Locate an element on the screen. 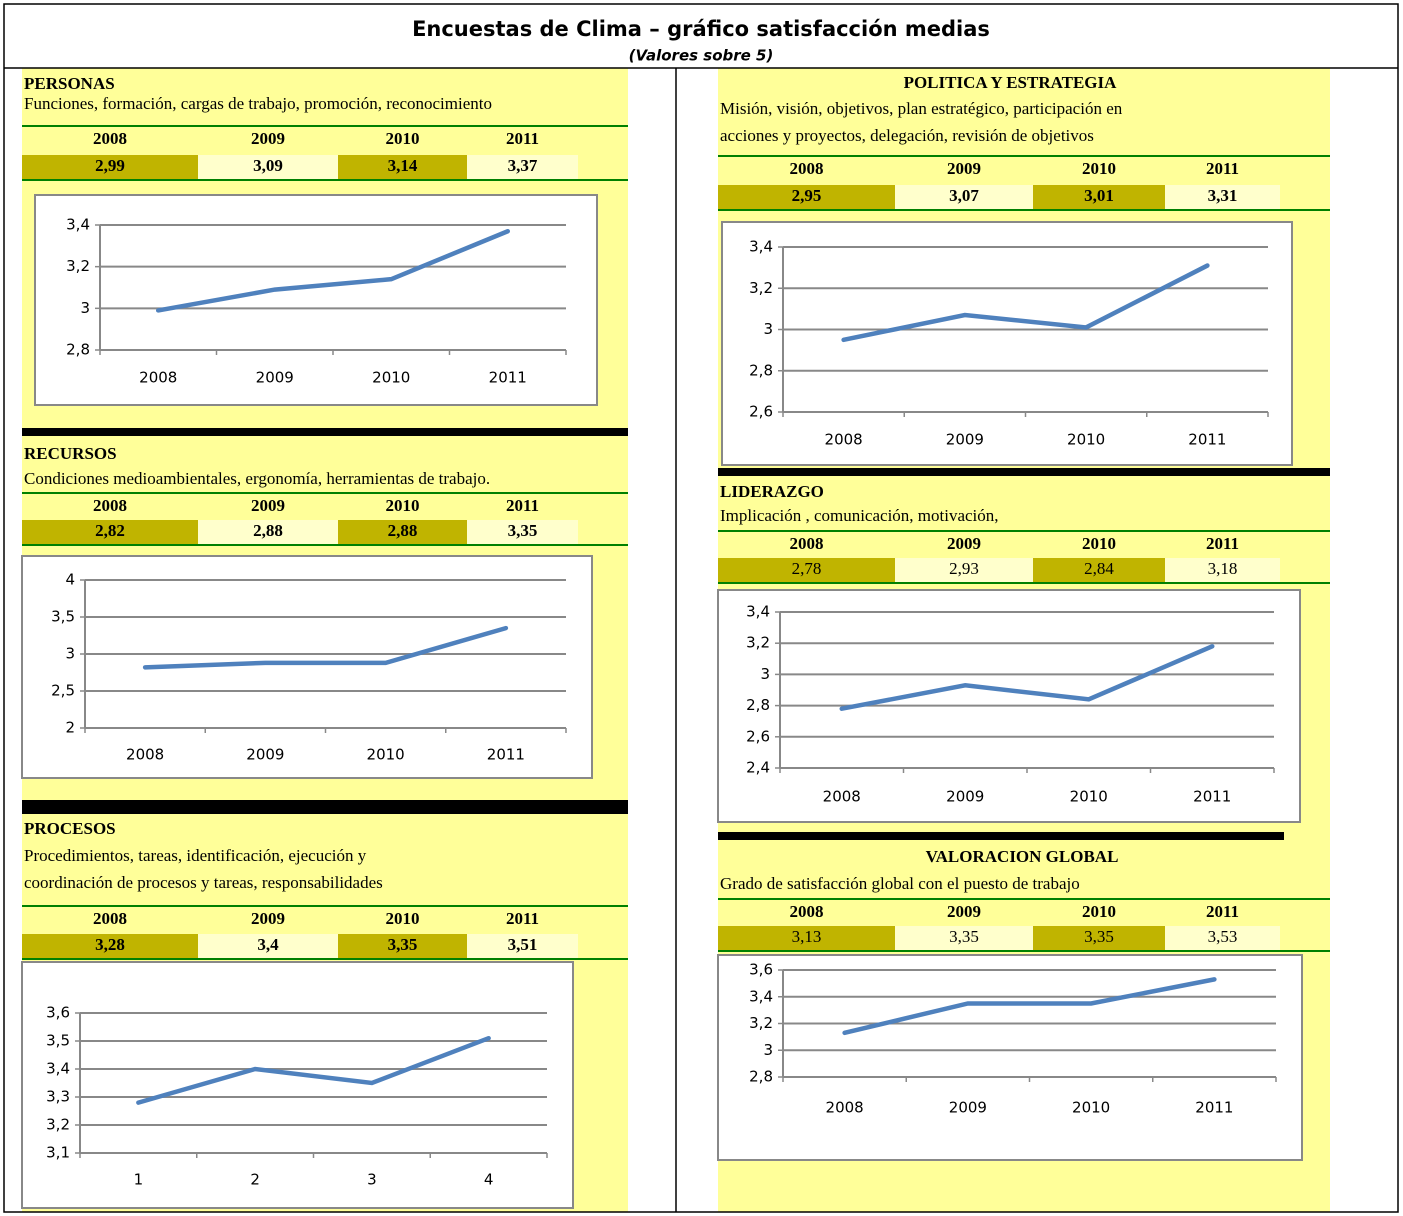 Image resolution: width=1403 pixels, height=1216 pixels. y-tick-label: 4 is located at coordinates (70, 580).